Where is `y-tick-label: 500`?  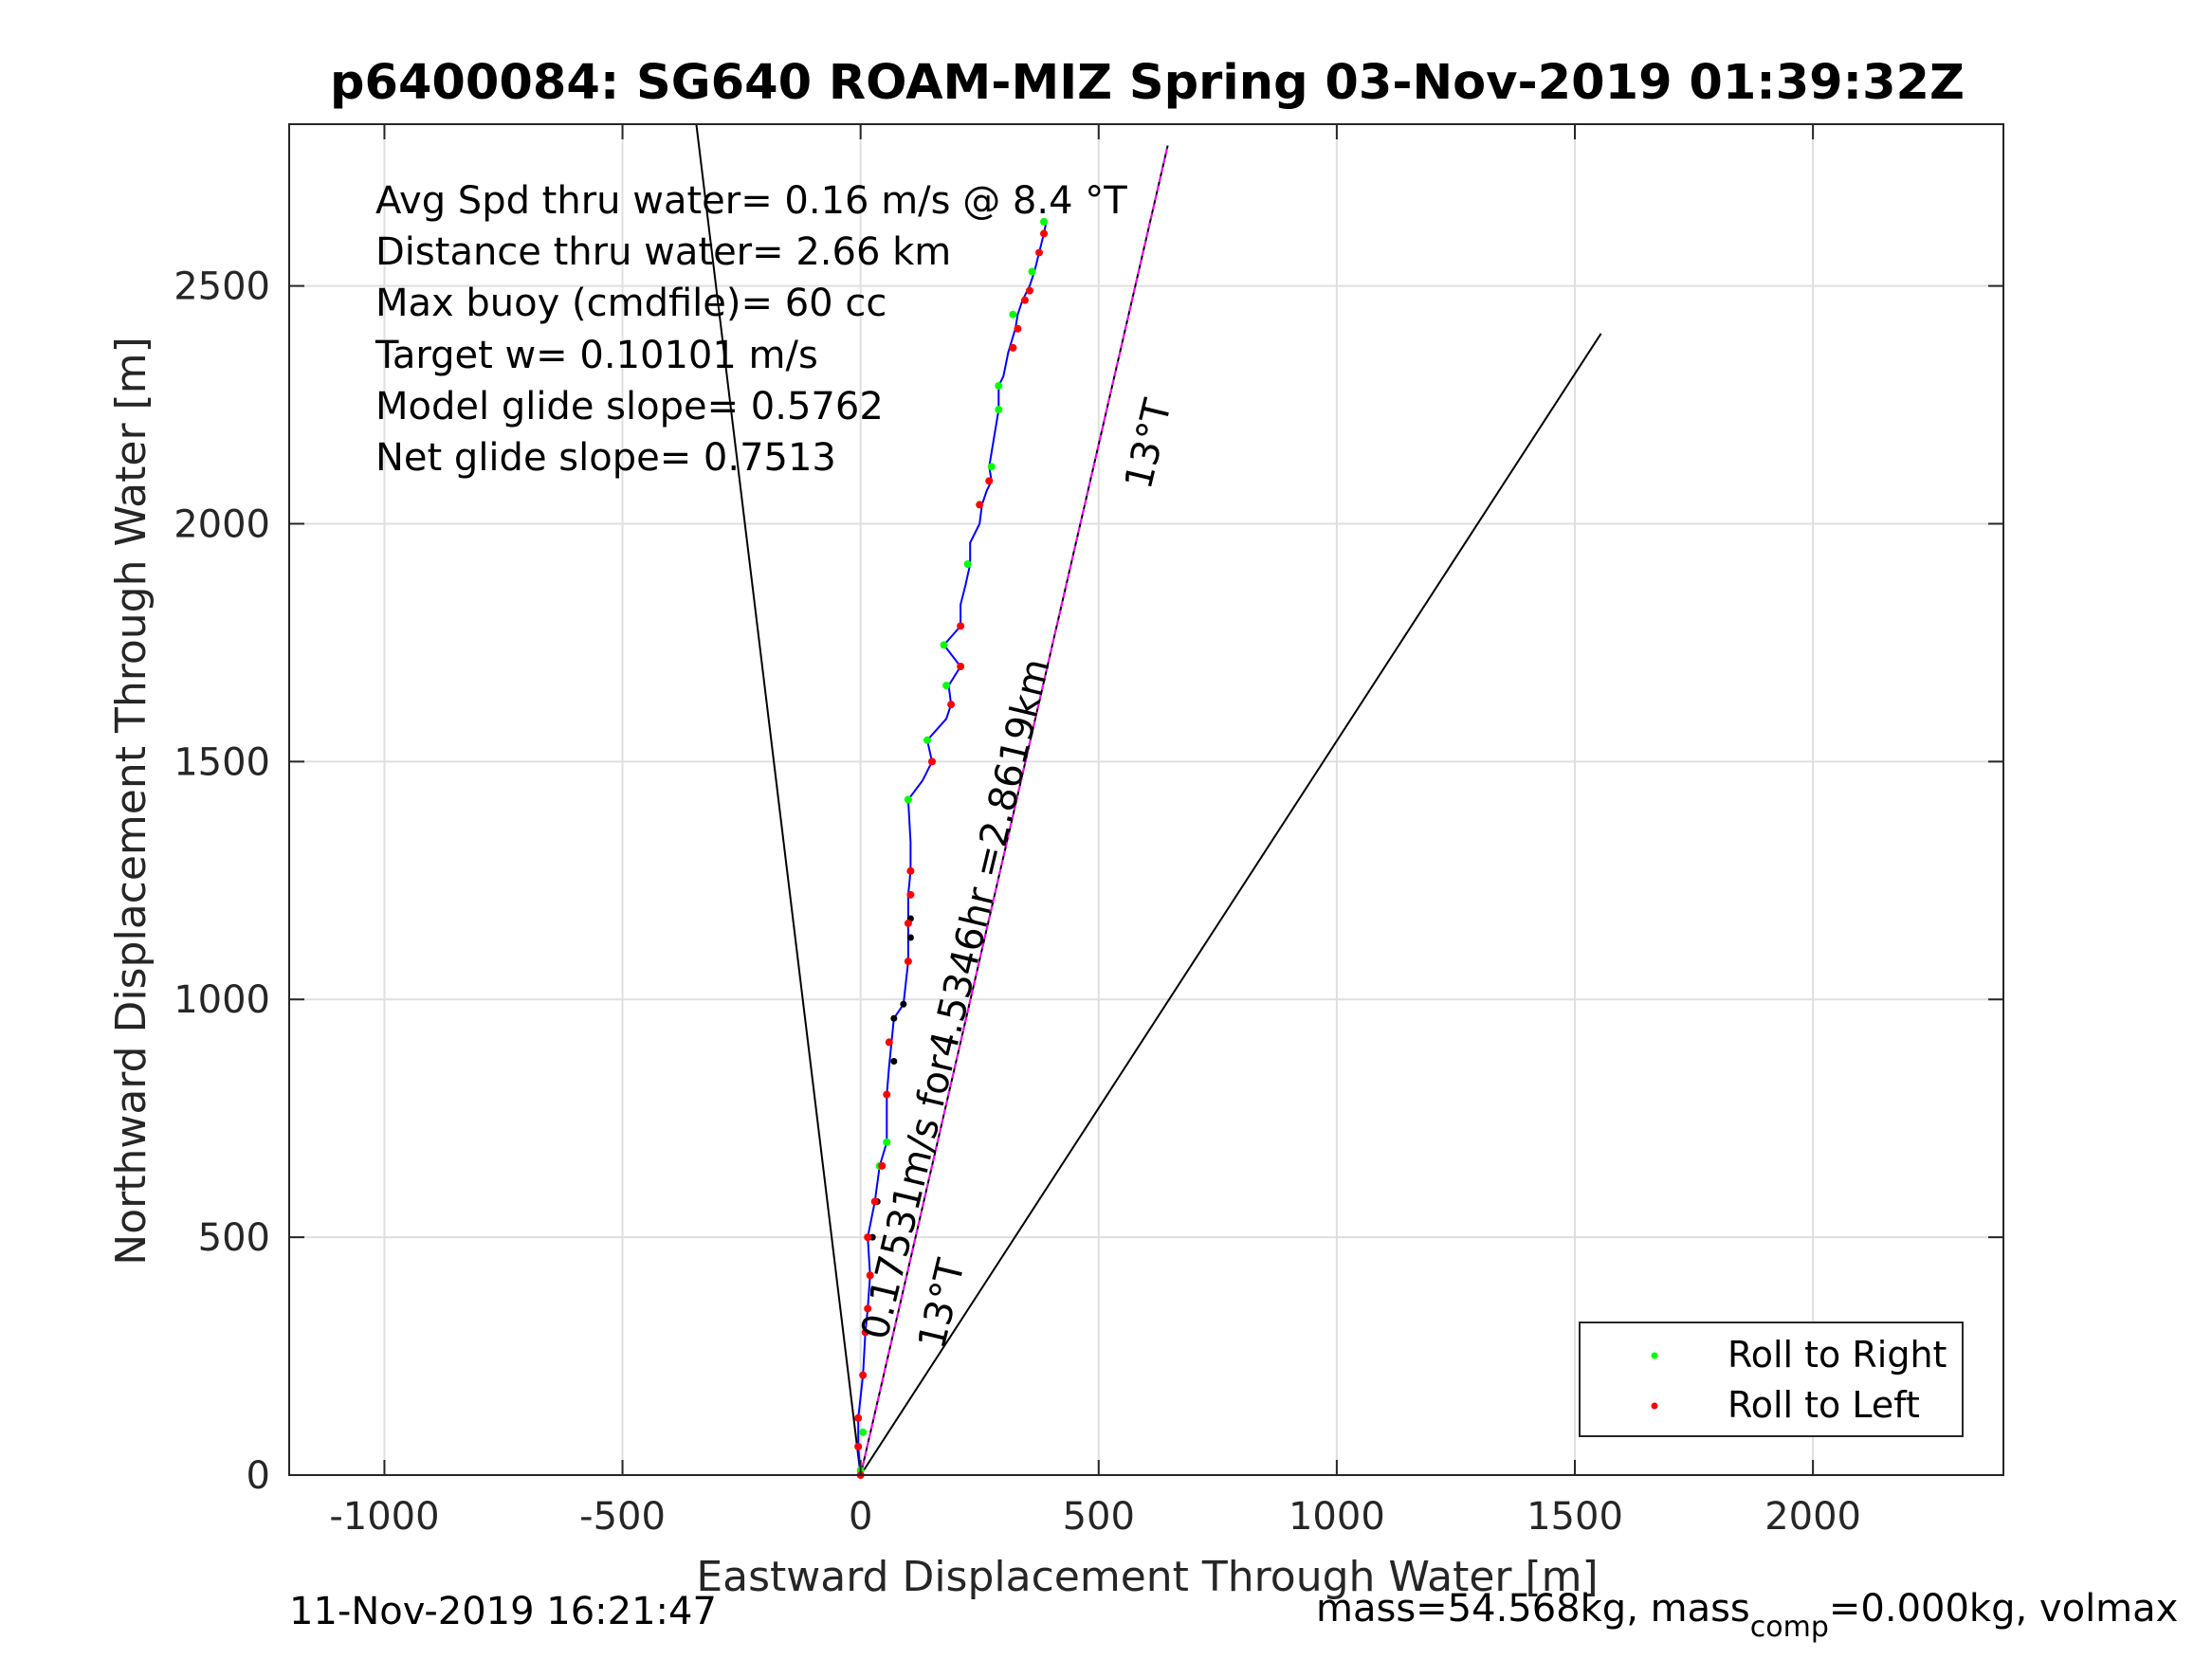 y-tick-label: 500 is located at coordinates (234, 1238).